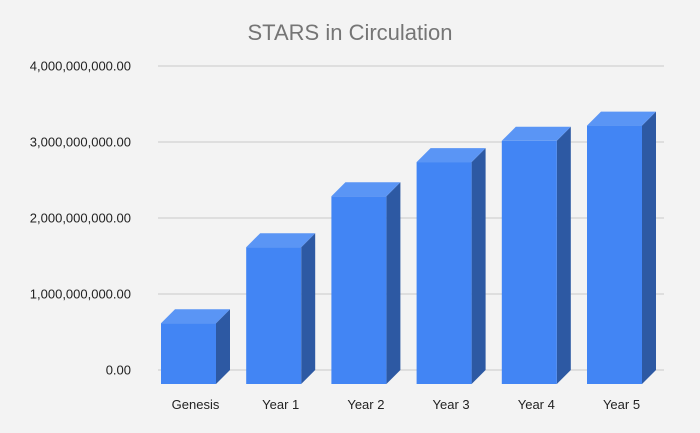 Image resolution: width=700 pixels, height=433 pixels. What do you see at coordinates (406, 404) in the screenshot?
I see `x-axis-labels: Genesis Year 1 Year 2 Year 3 Year 4 Year 5` at bounding box center [406, 404].